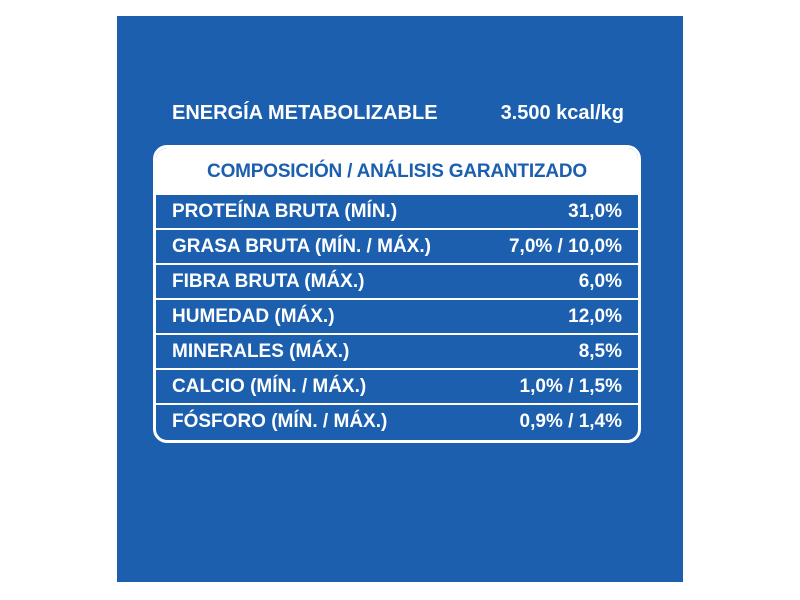  What do you see at coordinates (280, 421) in the screenshot?
I see `row-label: FÓSFORO (MÍN. / MÁX.)` at bounding box center [280, 421].